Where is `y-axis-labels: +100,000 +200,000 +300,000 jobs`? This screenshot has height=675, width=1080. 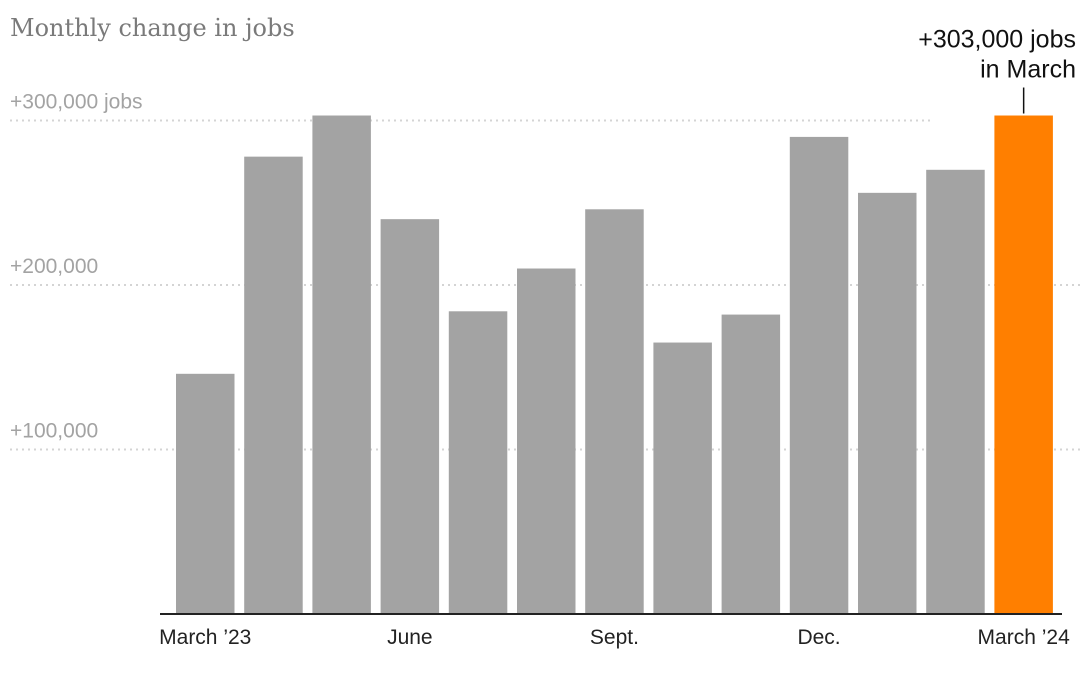
y-axis-labels: +100,000 +200,000 +300,000 jobs is located at coordinates (76, 266).